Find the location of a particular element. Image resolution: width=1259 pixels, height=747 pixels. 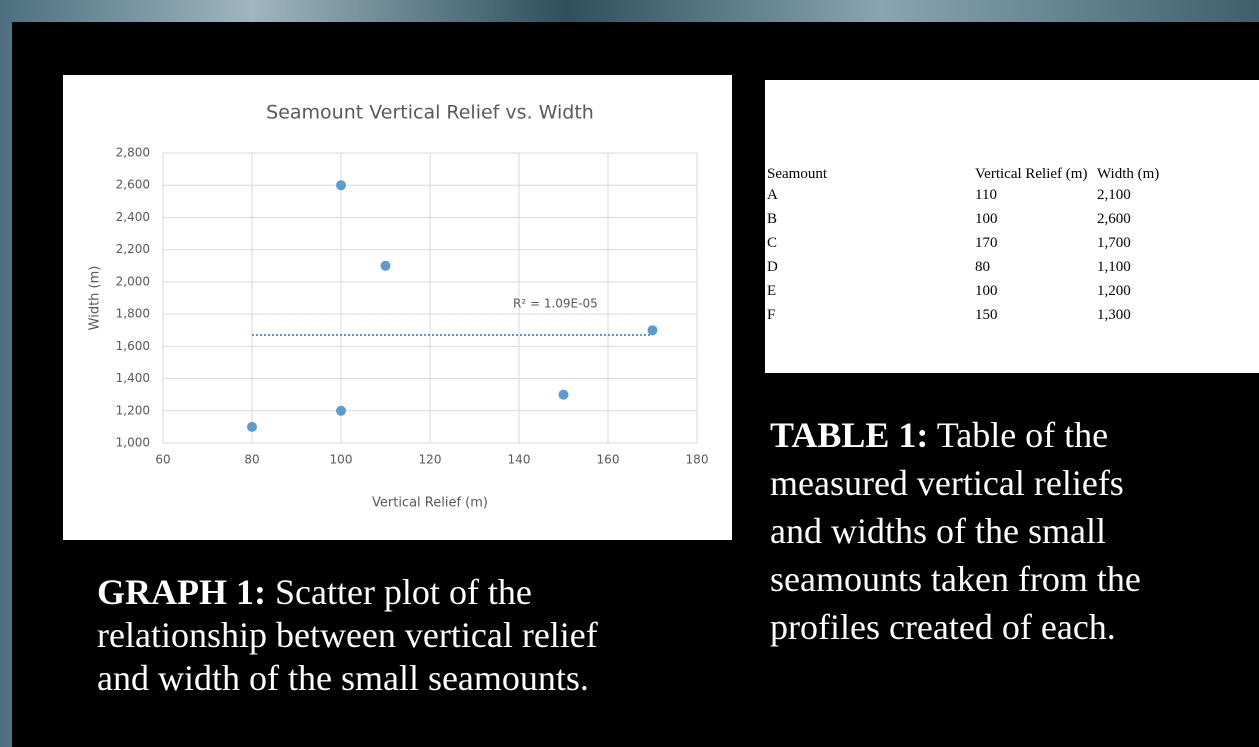

caption-label: TABLE 1: is located at coordinates (849, 435).